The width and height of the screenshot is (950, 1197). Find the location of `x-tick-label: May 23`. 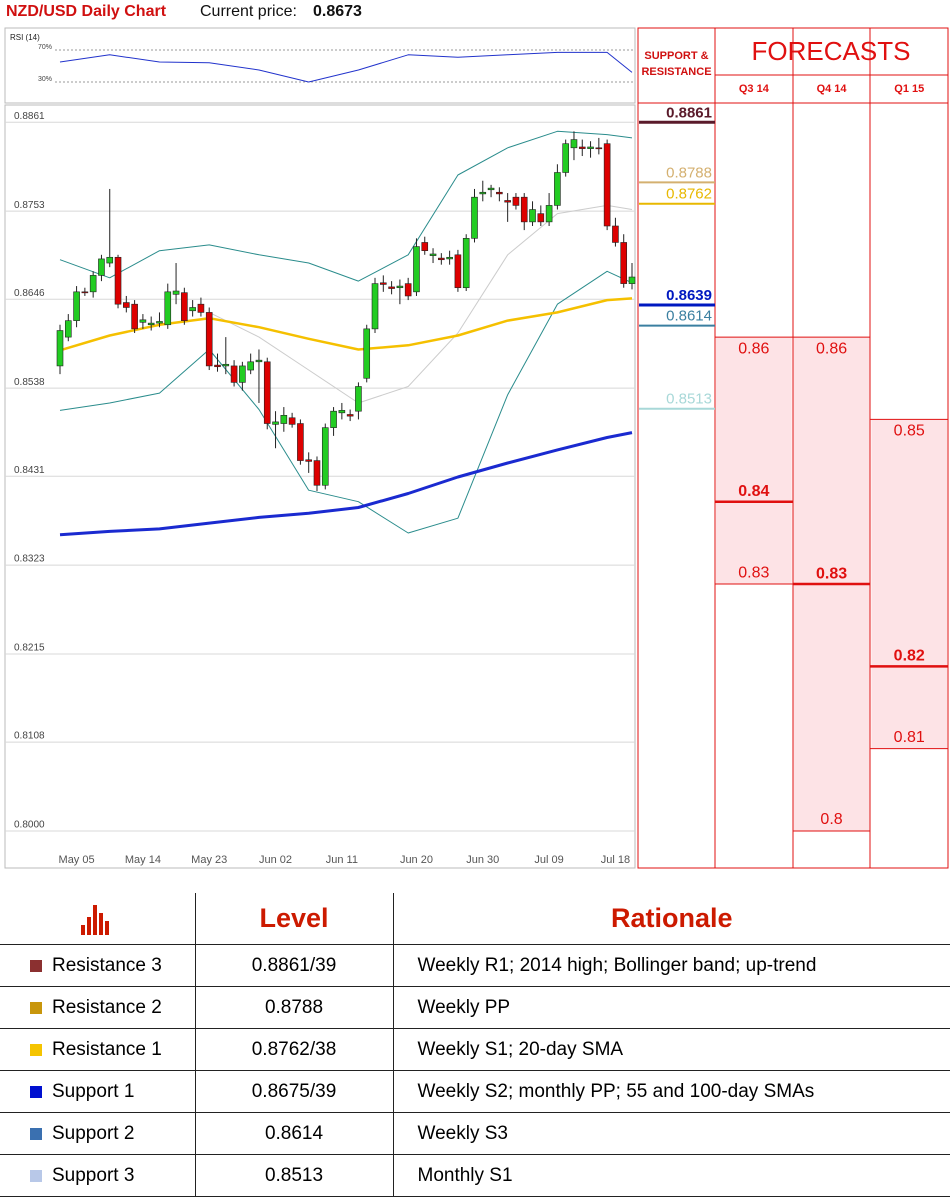

x-tick-label: May 23 is located at coordinates (209, 860).